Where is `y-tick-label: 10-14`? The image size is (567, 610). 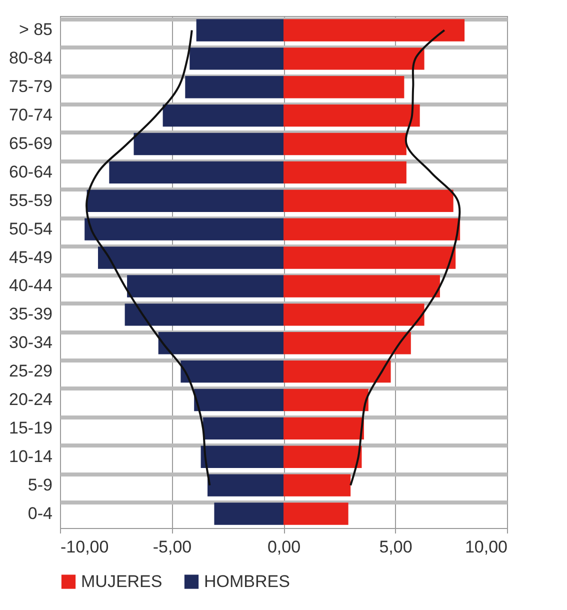
y-tick-label: 10-14 is located at coordinates (30, 456).